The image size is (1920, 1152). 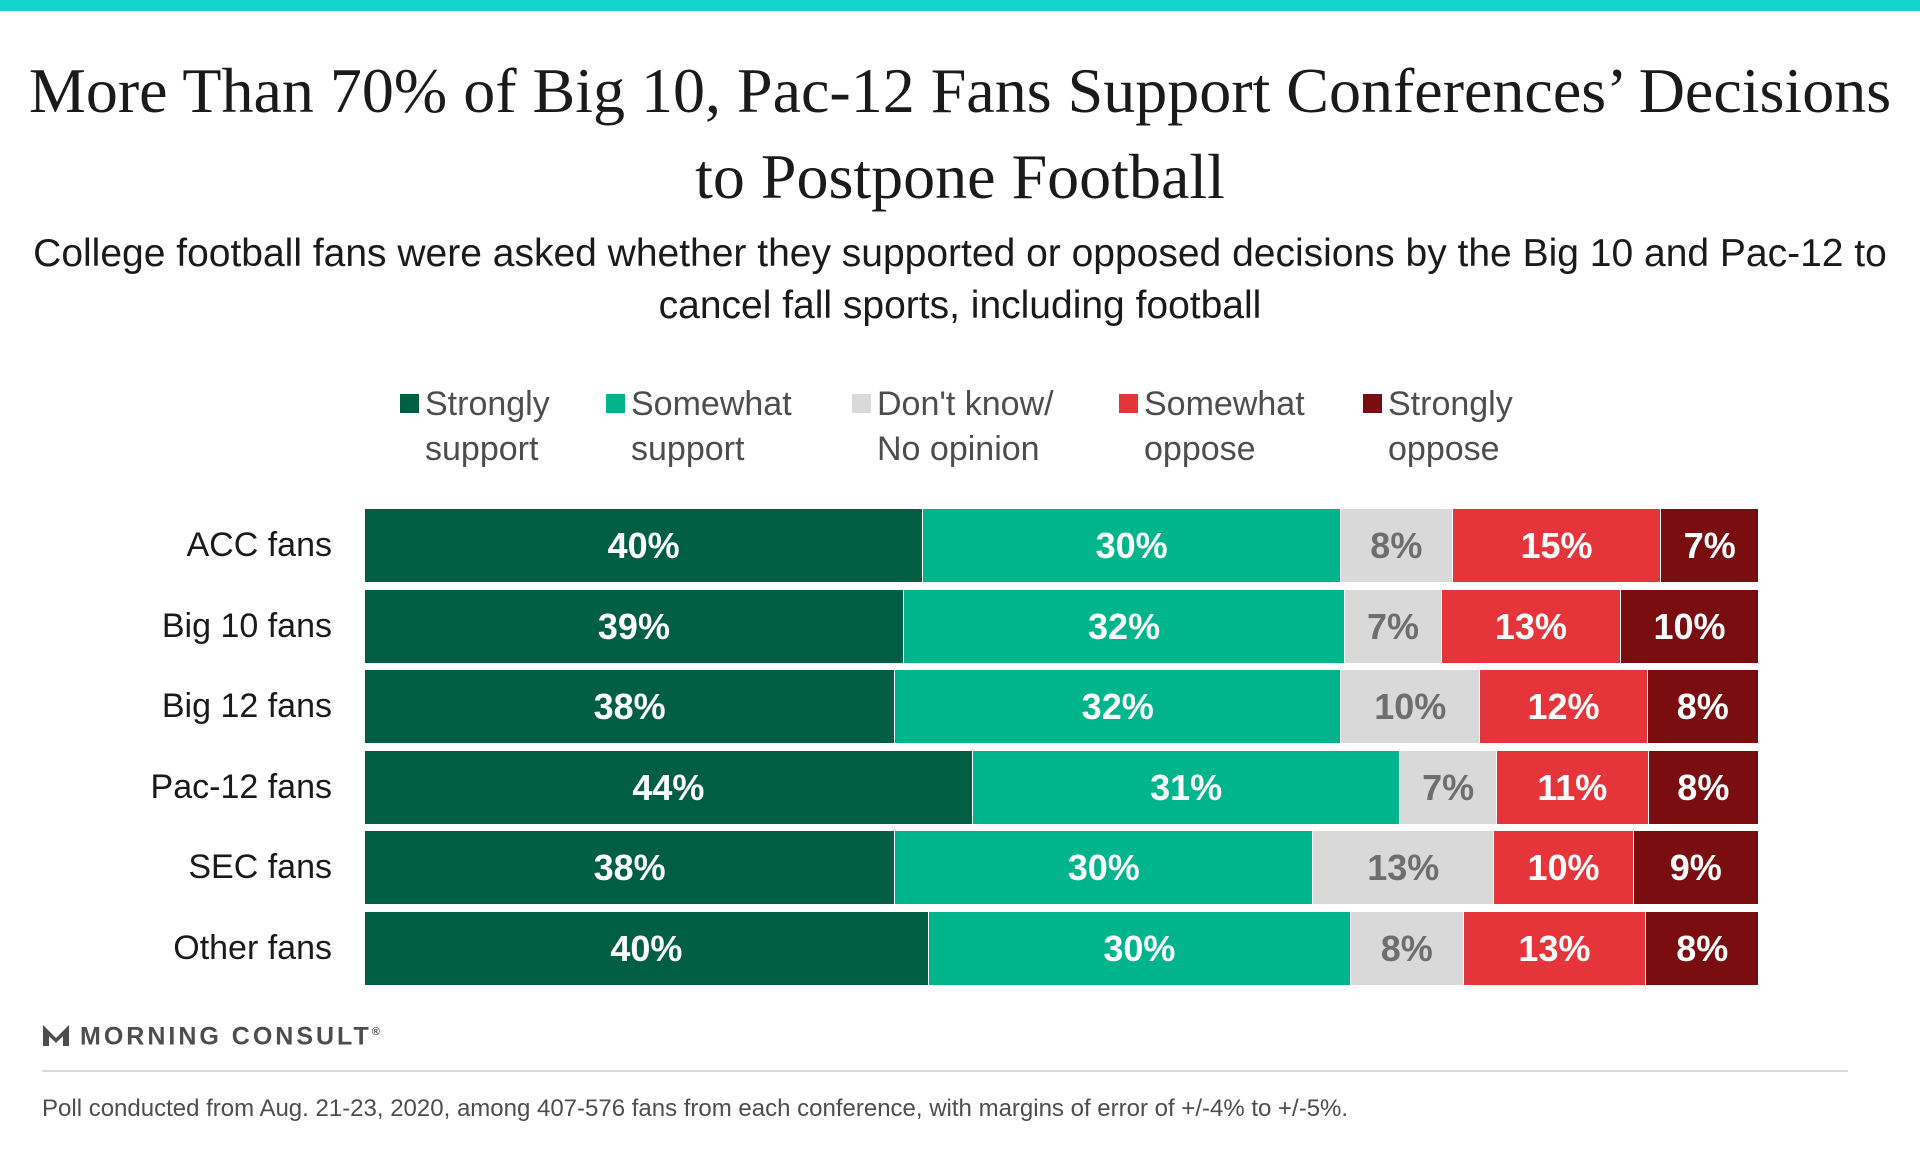 I want to click on bar-row: Pac-12 fans 44% 31% 7% 11% 8%, so click(x=960, y=787).